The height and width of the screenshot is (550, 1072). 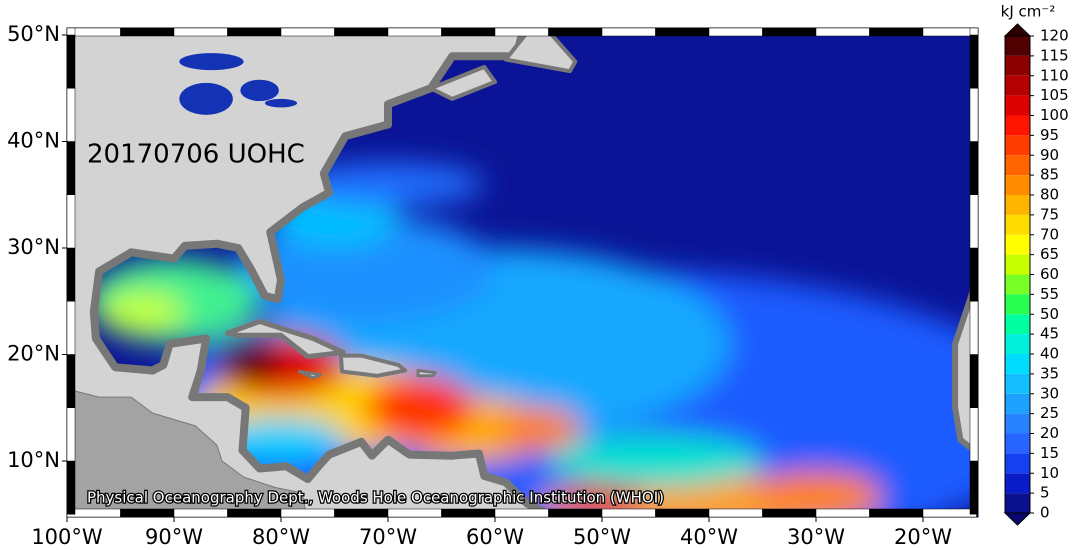 I want to click on colorbar-tick-label: 25, so click(x=1049, y=413).